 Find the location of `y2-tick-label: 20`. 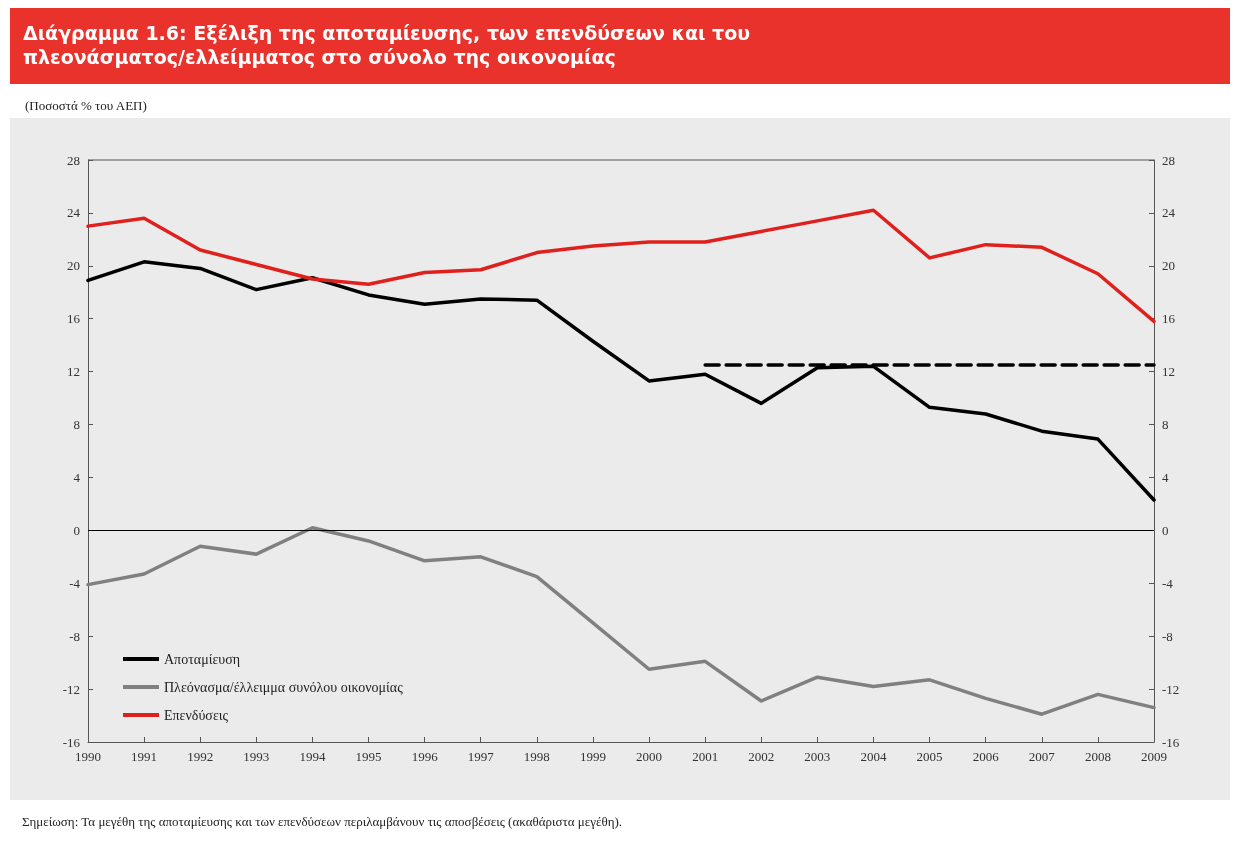

y2-tick-label: 20 is located at coordinates (1168, 266).